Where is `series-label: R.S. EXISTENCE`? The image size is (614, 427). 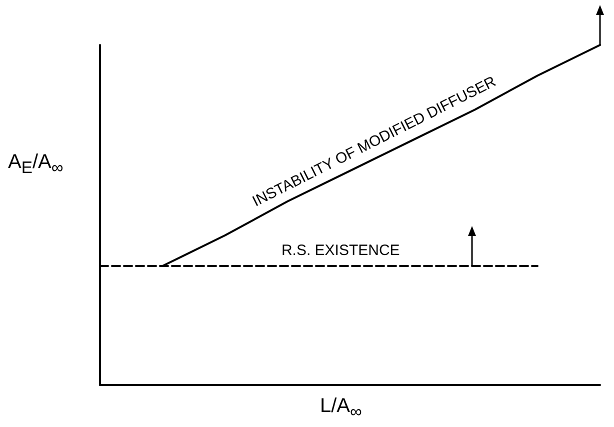
series-label: R.S. EXISTENCE is located at coordinates (340, 250).